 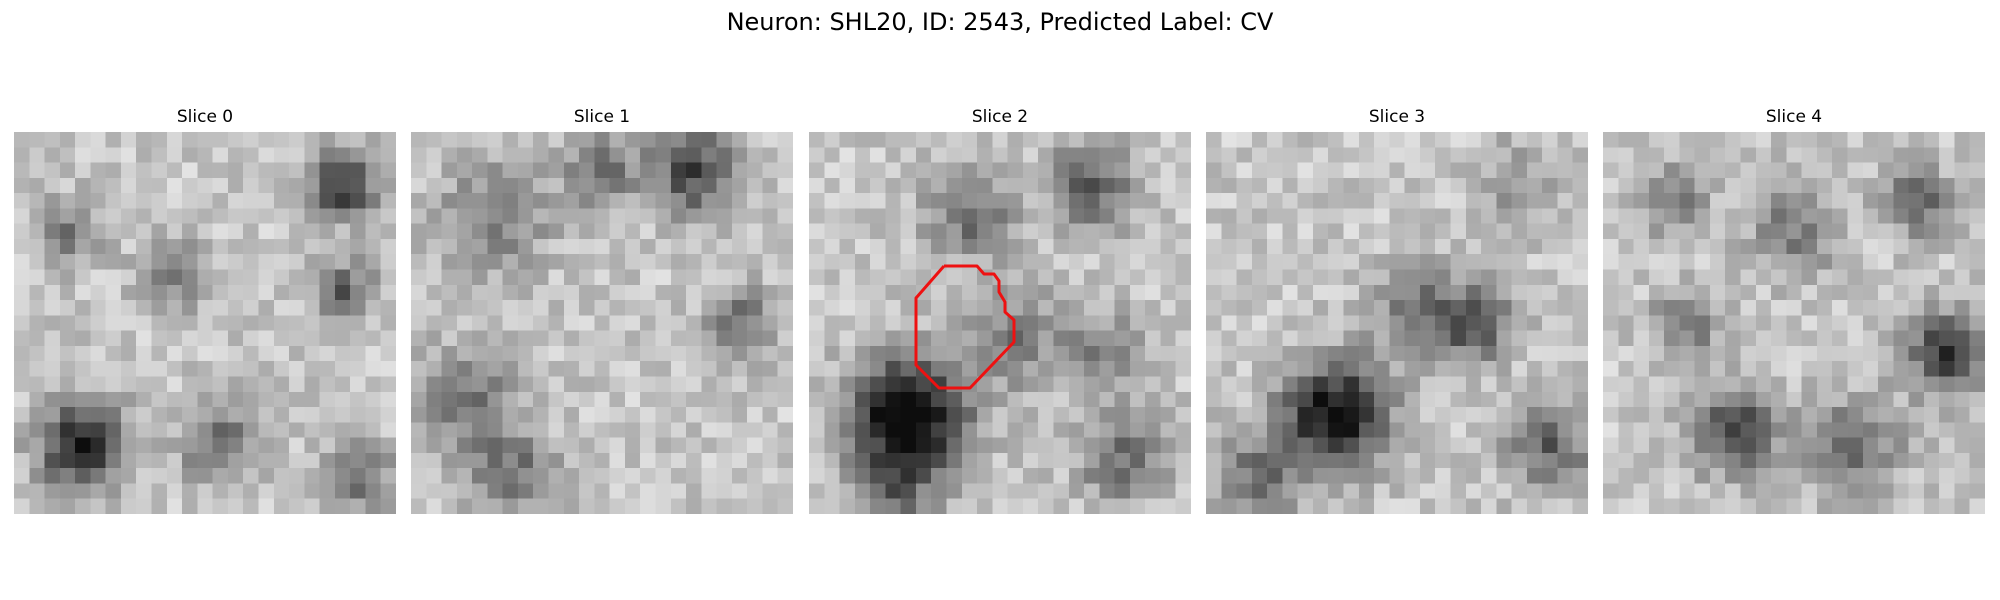 I want to click on slice-title: Slice 0, so click(x=205, y=117).